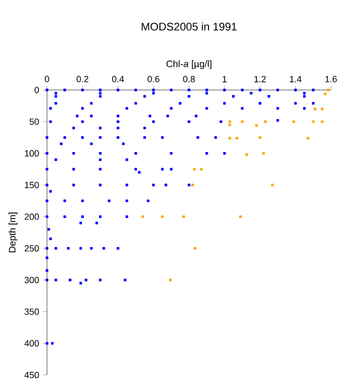 This screenshot has width=343, height=384. I want to click on x-axis-title: Chl-a [µg/l], so click(189, 65).